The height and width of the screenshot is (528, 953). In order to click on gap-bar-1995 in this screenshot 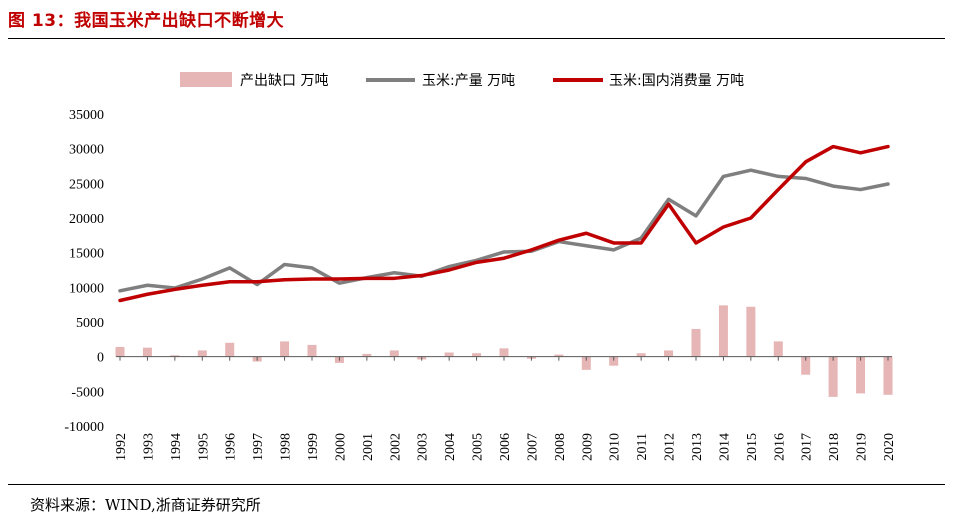, I will do `click(202, 353)`.